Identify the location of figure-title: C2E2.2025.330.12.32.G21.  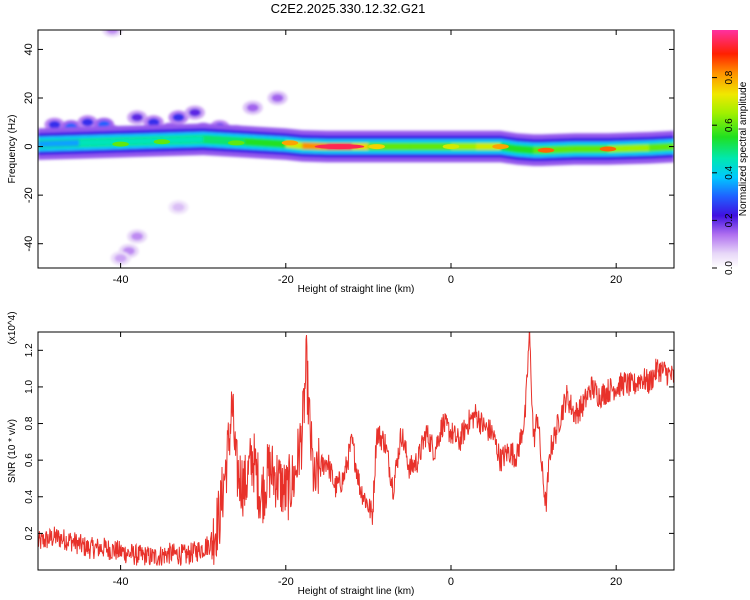
(348, 8).